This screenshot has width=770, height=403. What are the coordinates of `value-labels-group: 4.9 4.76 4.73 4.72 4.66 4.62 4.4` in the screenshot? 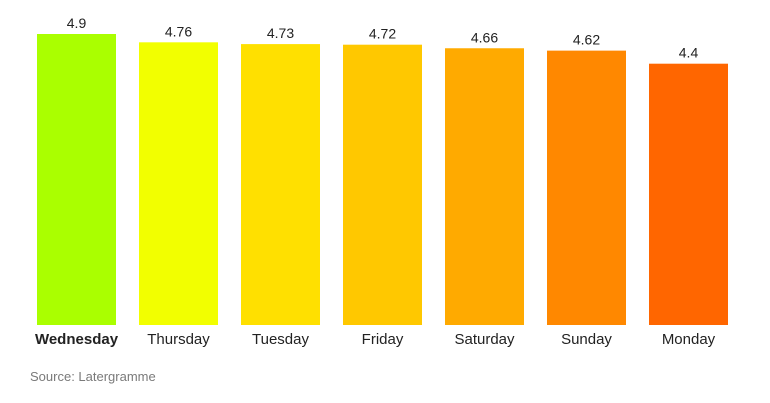 It's located at (383, 38).